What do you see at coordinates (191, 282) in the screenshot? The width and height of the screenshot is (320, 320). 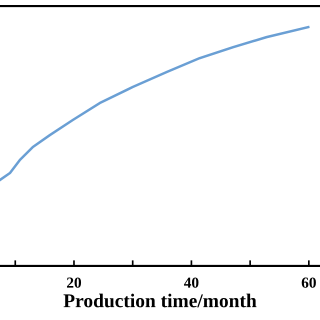 I see `x-tick-label: 40` at bounding box center [191, 282].